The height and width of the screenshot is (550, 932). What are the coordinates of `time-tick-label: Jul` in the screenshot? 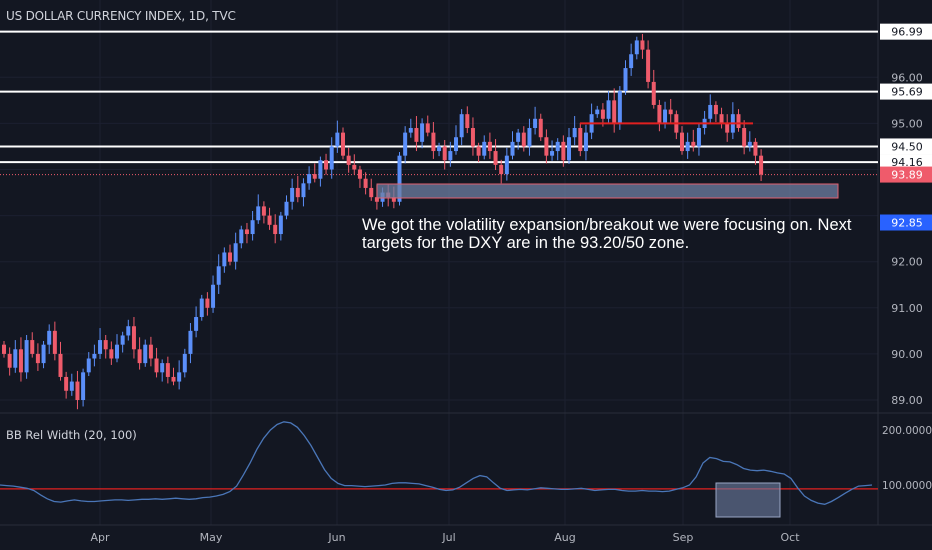 It's located at (448, 537).